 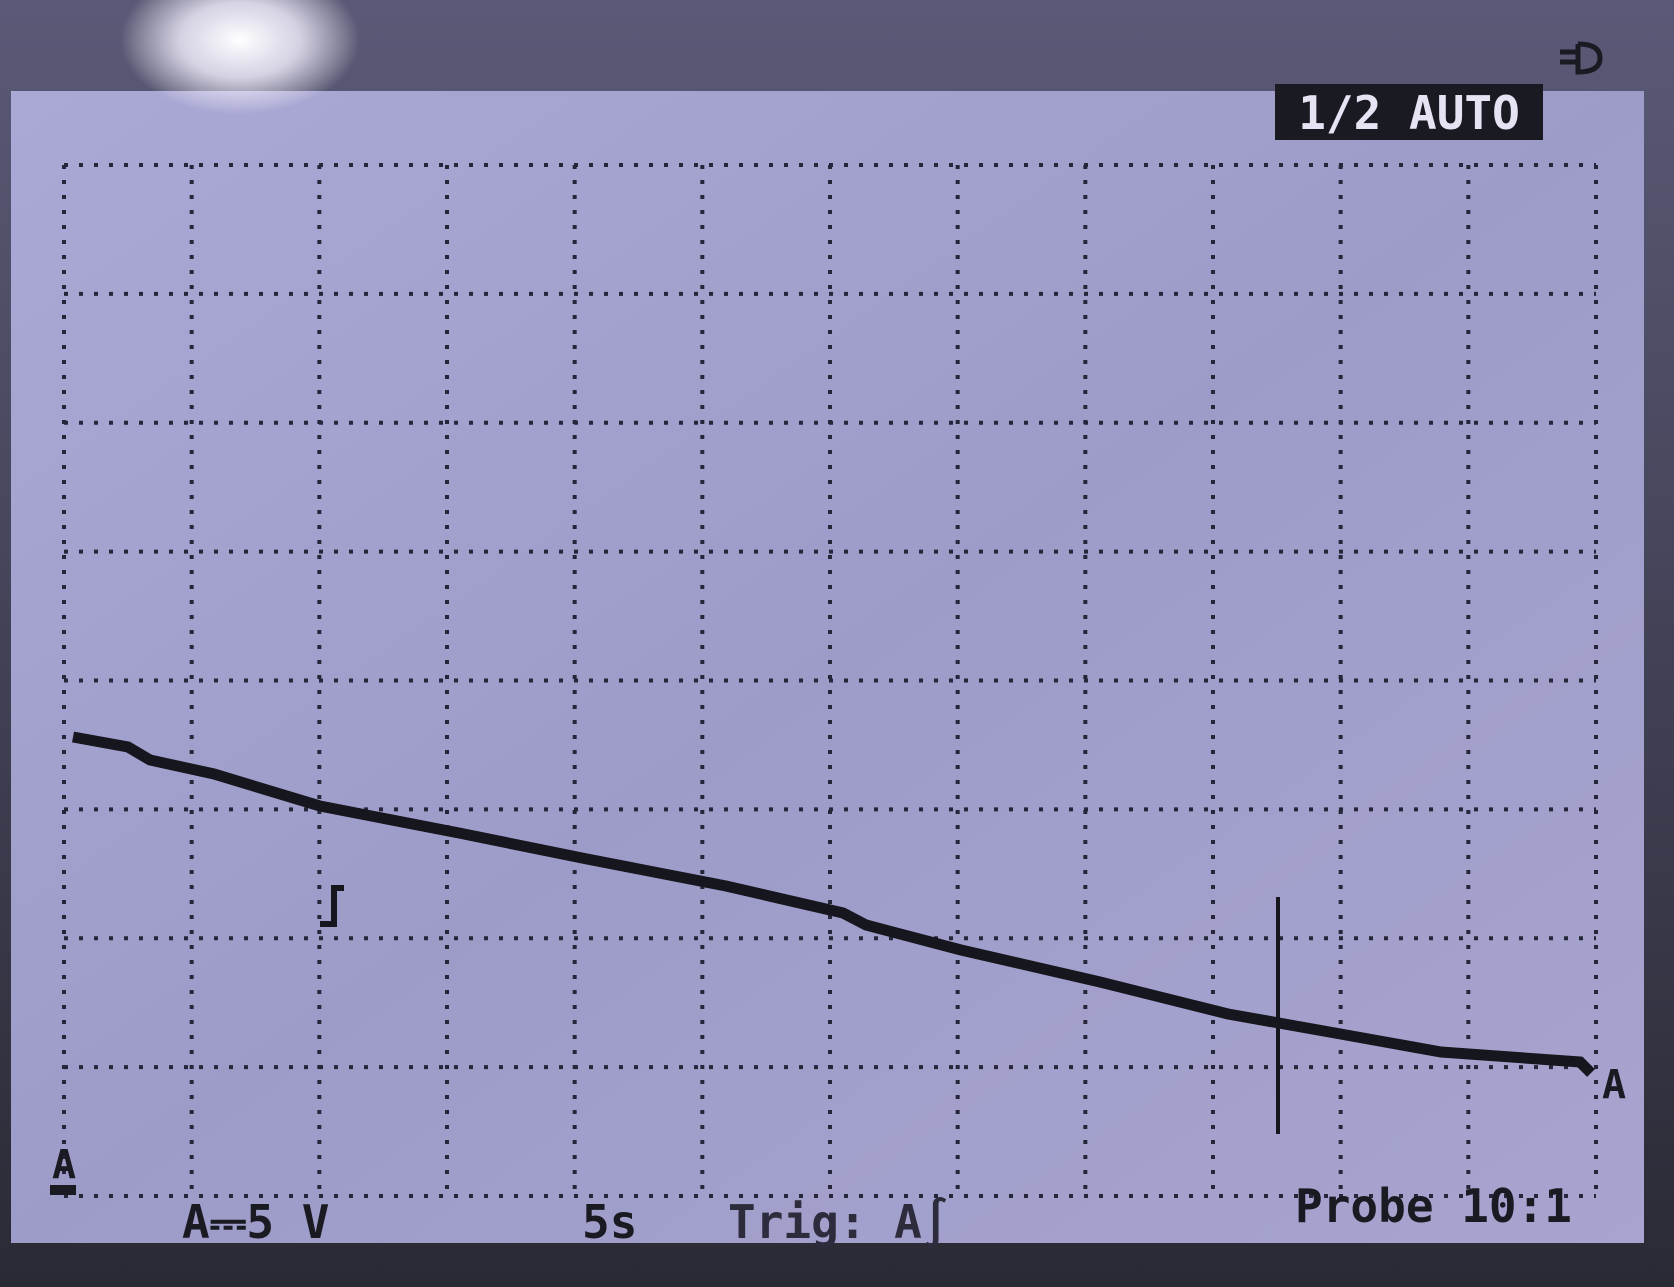 I want to click on trace-end-label: A, so click(x=1614, y=1085).